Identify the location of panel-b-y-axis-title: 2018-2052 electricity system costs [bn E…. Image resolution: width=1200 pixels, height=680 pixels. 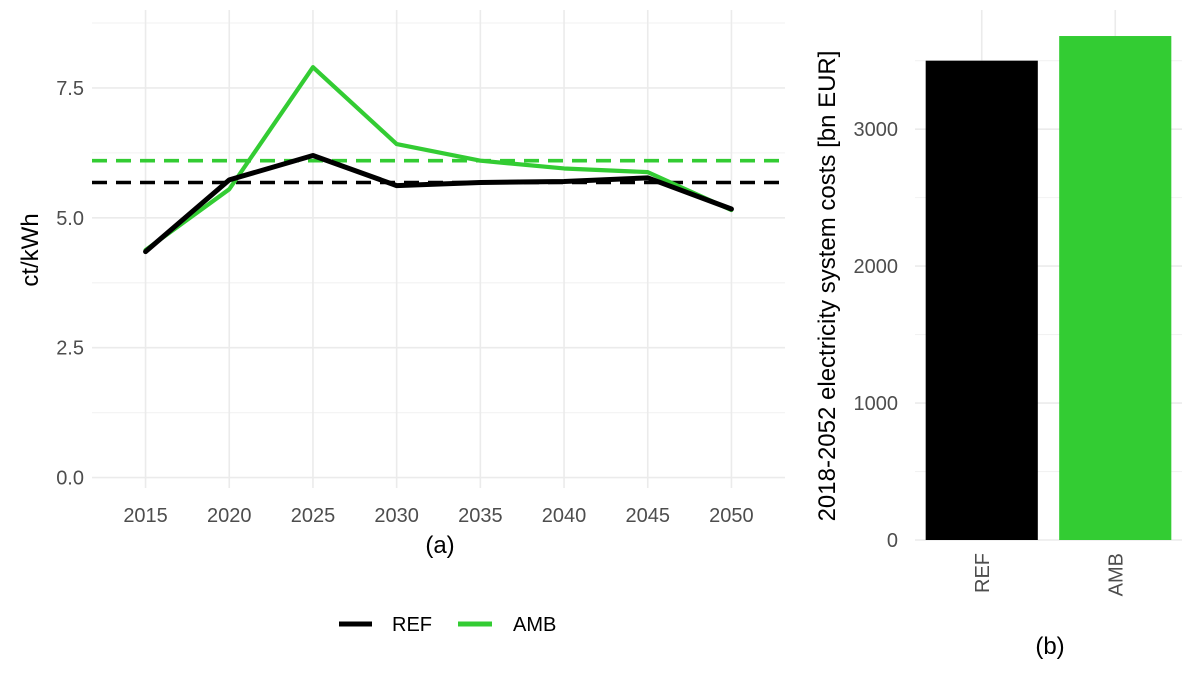
(827, 286).